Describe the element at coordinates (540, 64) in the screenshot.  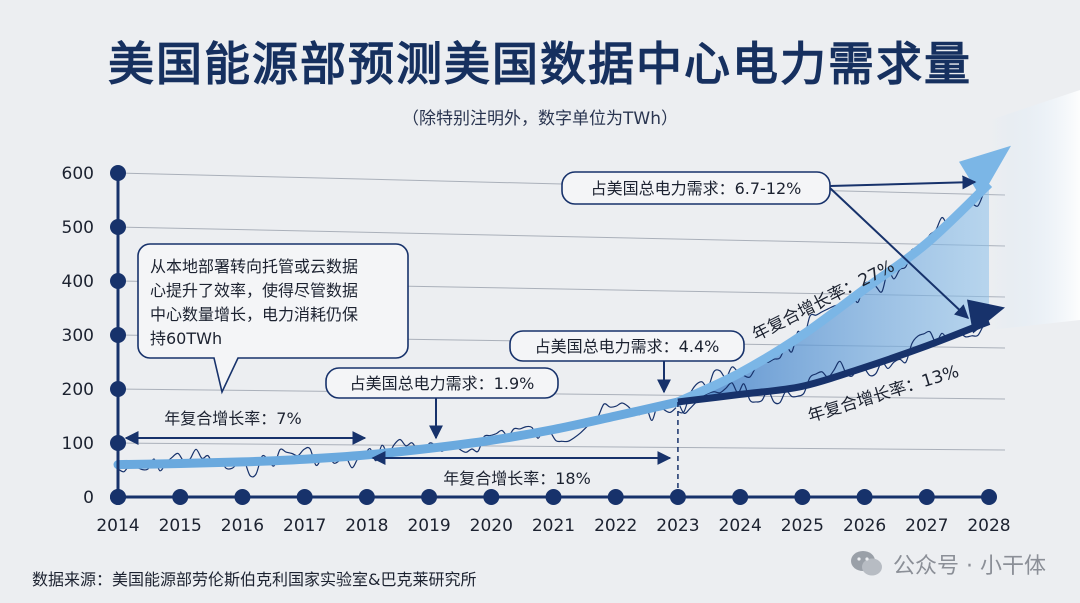
I see `chart-title: 美国能源部预测美国数据中心电力需求量` at that location.